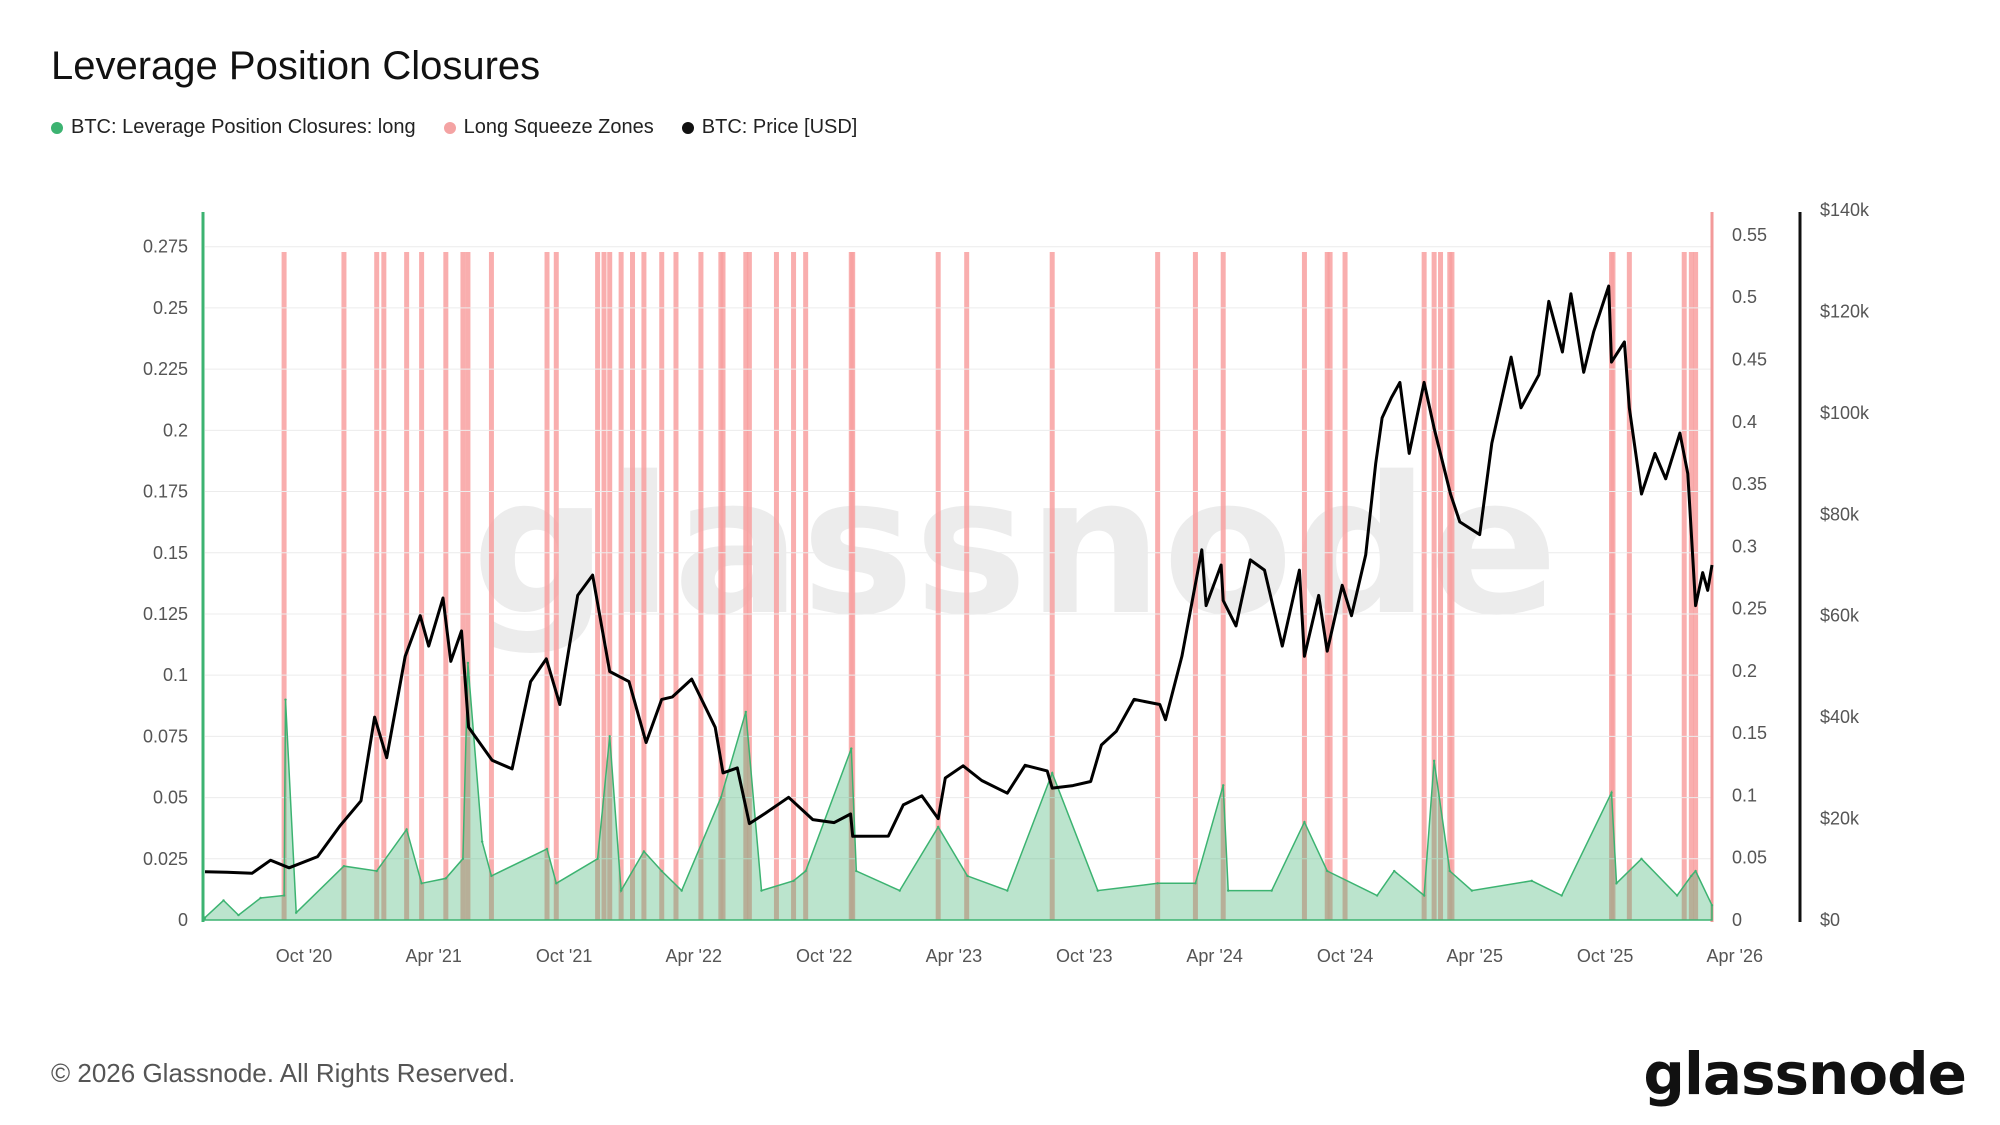  Describe the element at coordinates (170, 798) in the screenshot. I see `y-left-tick-label: 0.05` at that location.